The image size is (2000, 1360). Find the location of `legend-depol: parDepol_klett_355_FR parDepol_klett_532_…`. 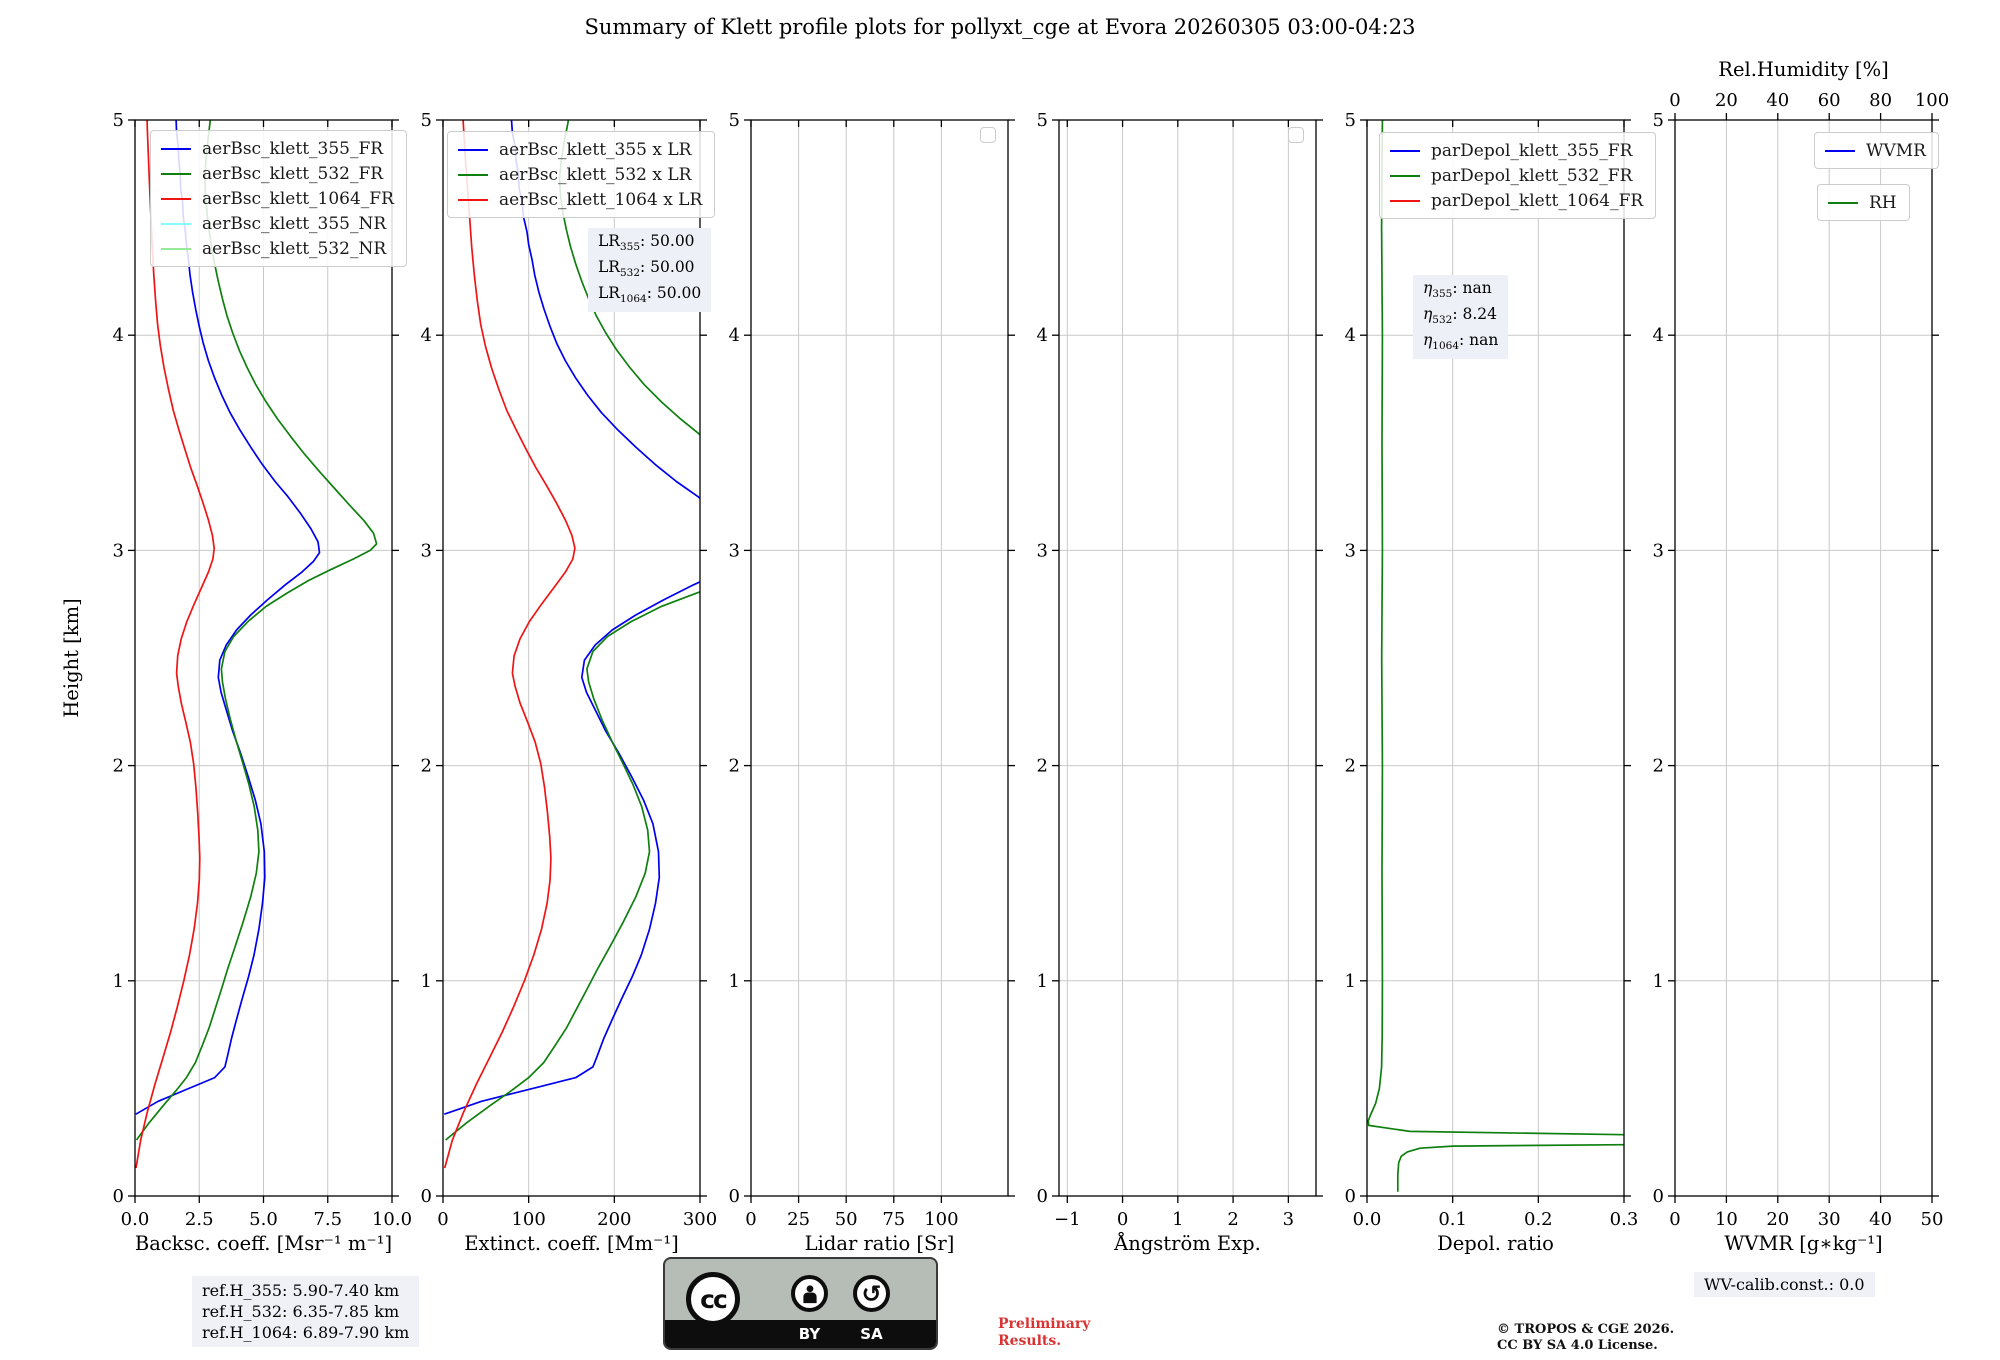

legend-depol: parDepol_klett_355_FR parDepol_klett_532_… is located at coordinates (1518, 175).